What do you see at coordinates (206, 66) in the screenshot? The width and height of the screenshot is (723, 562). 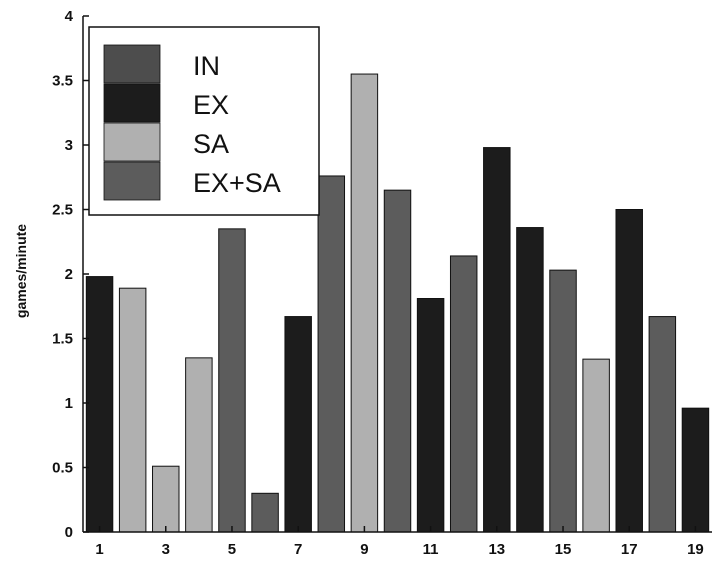 I see `legend-label: IN` at bounding box center [206, 66].